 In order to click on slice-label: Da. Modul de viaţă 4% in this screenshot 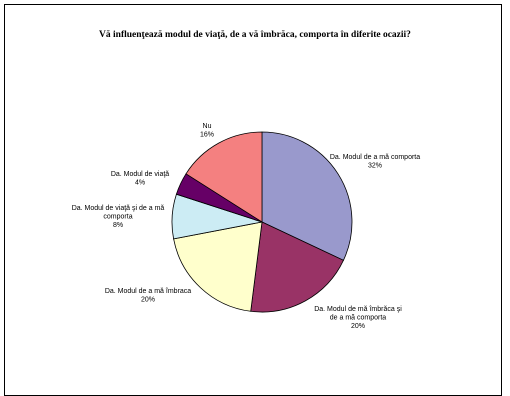, I will do `click(140, 179)`.